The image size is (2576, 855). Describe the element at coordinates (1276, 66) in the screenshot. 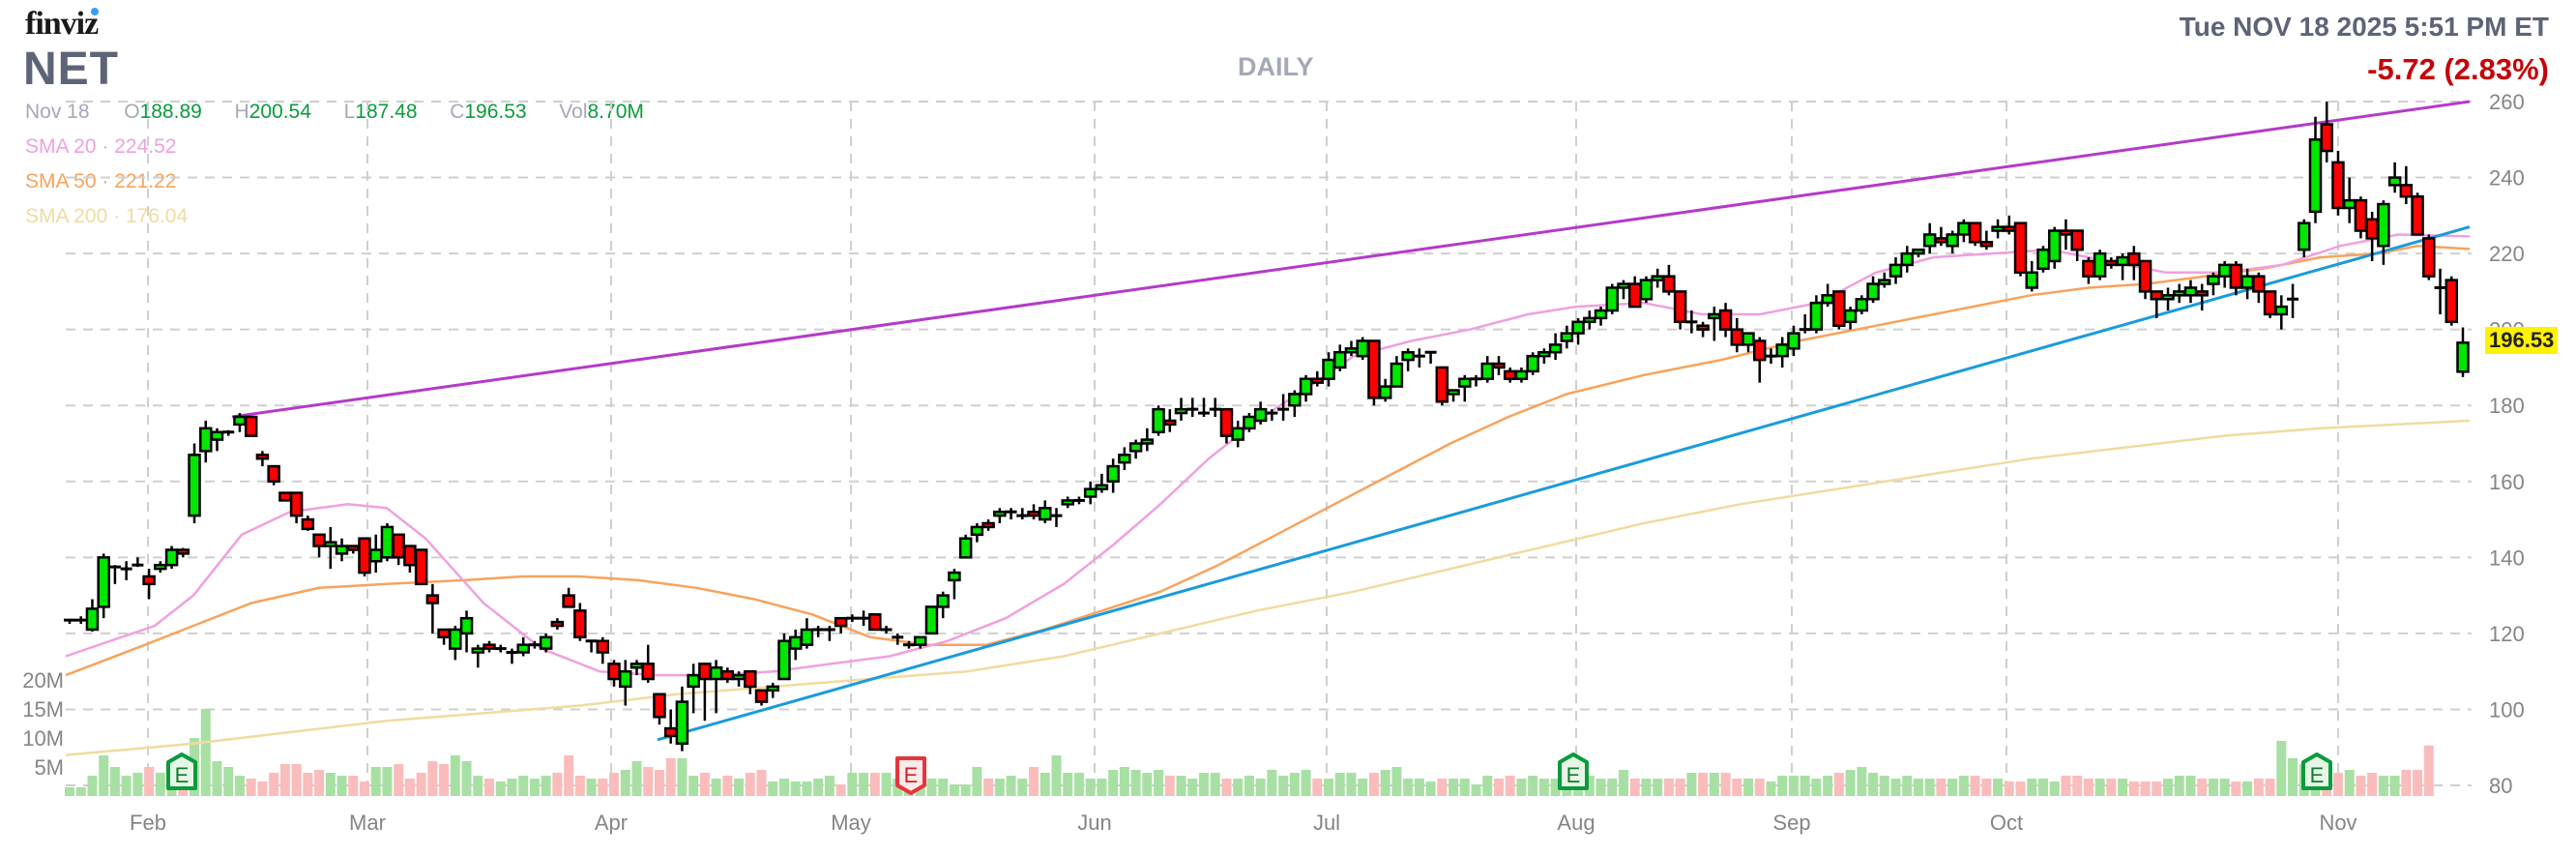

I see `timeframe-label: DAILY` at that location.